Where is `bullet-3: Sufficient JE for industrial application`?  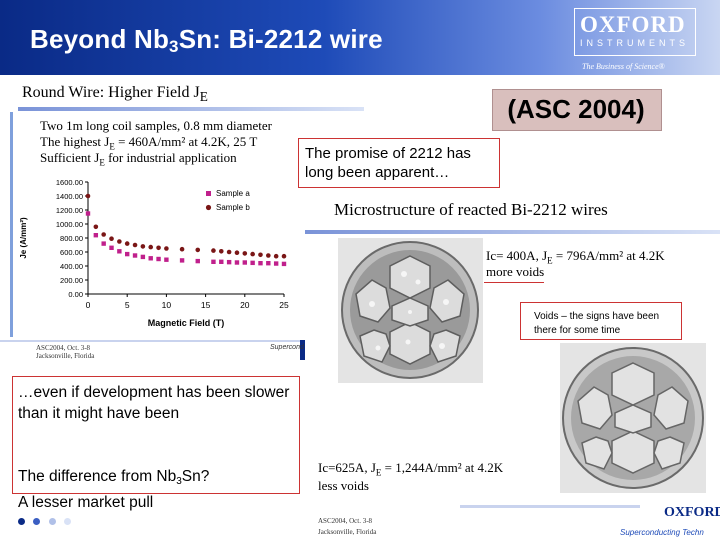 bullet-3: Sufficient JE for industrial application is located at coordinates (138, 159).